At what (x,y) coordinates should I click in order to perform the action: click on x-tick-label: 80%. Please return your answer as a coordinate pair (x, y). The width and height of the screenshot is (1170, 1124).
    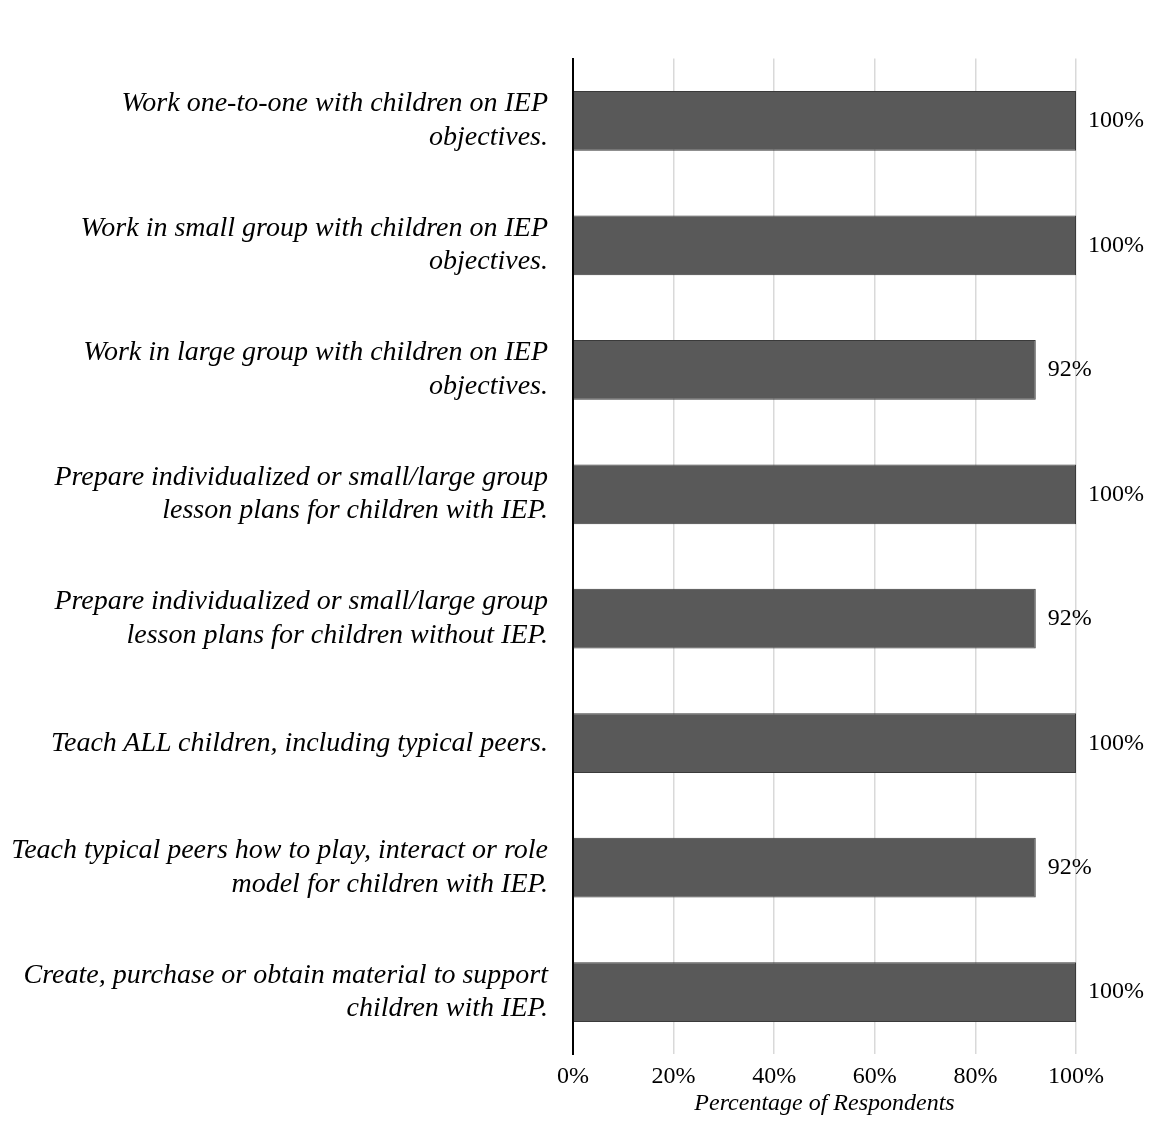
    Looking at the image, I should click on (975, 1075).